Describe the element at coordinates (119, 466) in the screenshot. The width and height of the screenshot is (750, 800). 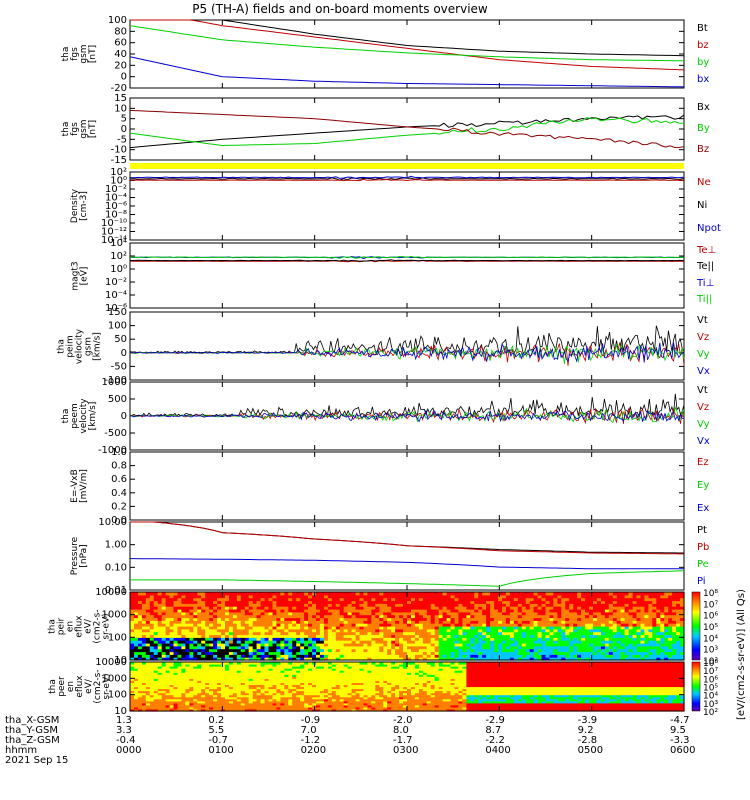
I see `ytick-label: 0.8` at that location.